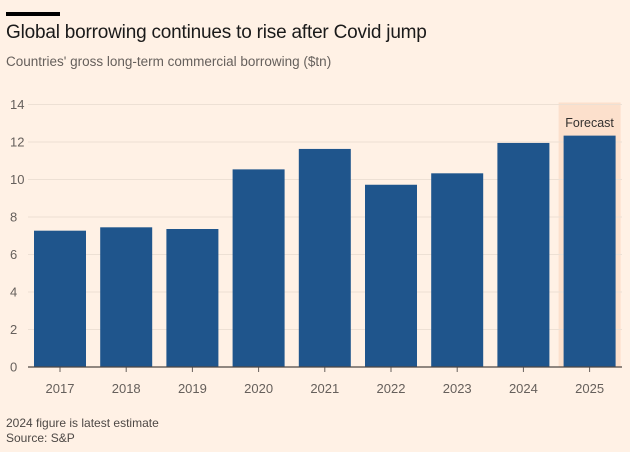  Describe the element at coordinates (13, 254) in the screenshot. I see `y-tick-label: 6` at that location.